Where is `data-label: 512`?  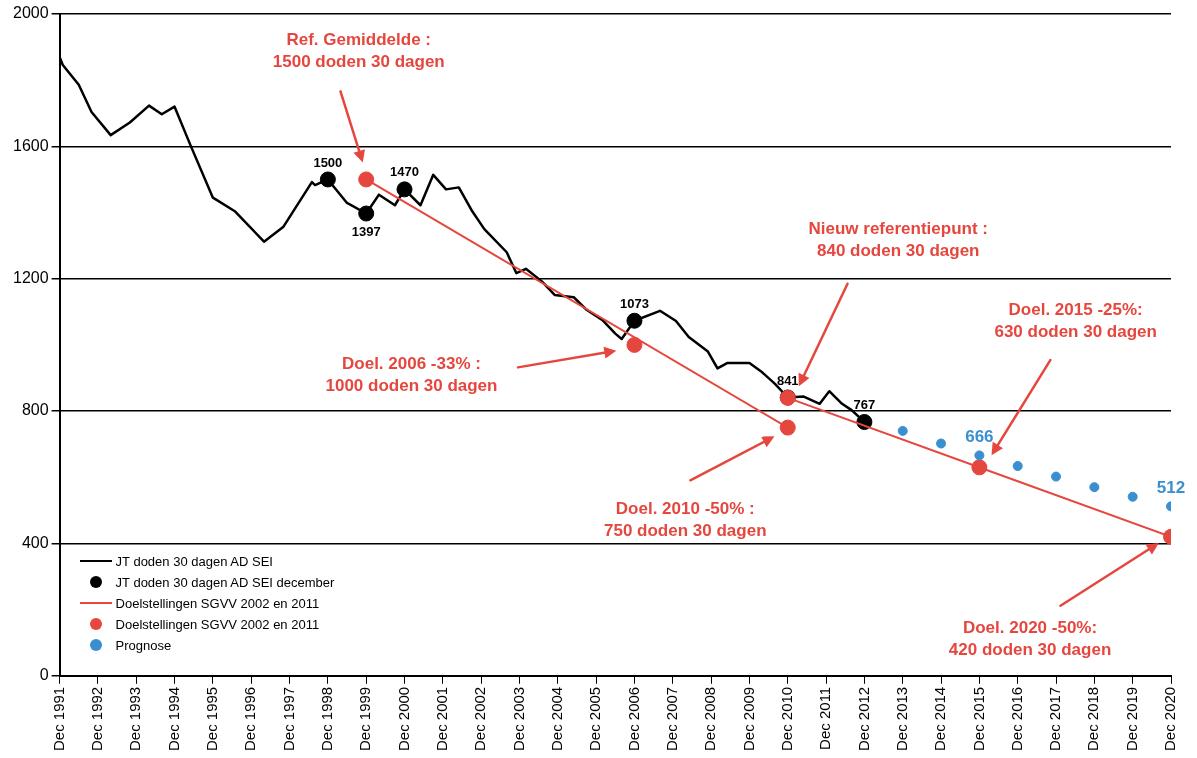 data-label: 512 is located at coordinates (1171, 487).